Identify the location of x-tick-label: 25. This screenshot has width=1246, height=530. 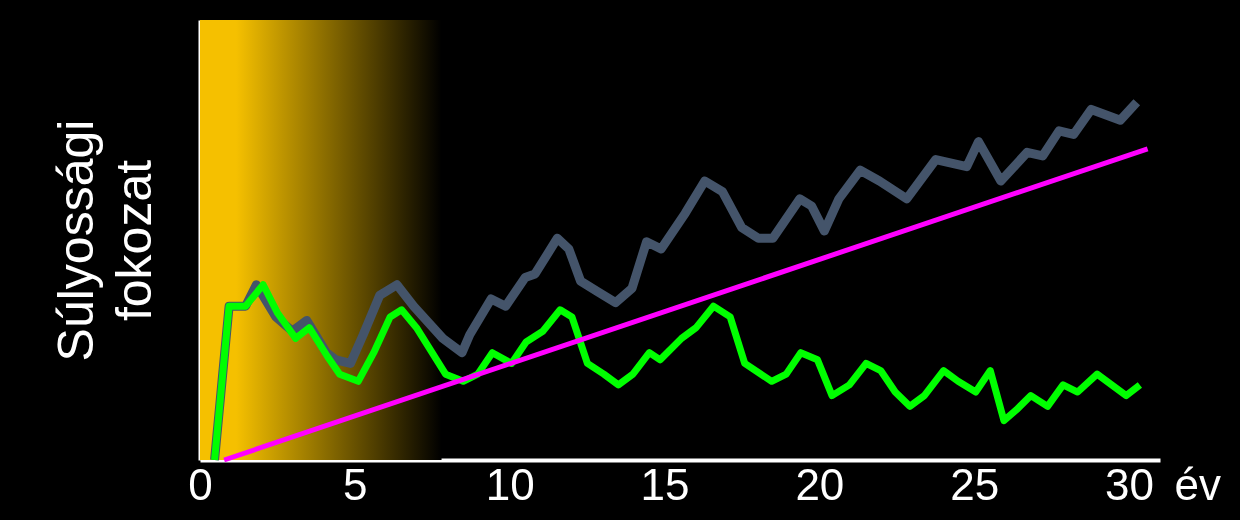
(975, 484).